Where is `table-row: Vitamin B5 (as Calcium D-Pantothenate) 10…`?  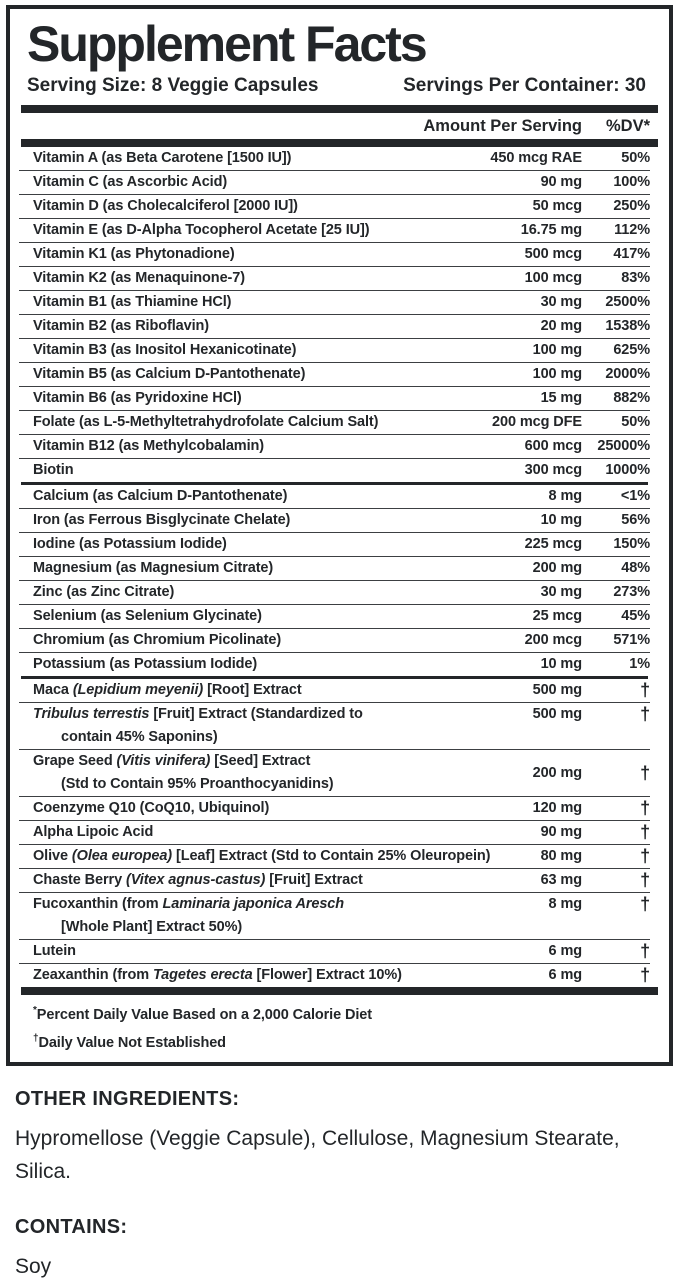 table-row: Vitamin B5 (as Calcium D-Pantothenate) 10… is located at coordinates (334, 375).